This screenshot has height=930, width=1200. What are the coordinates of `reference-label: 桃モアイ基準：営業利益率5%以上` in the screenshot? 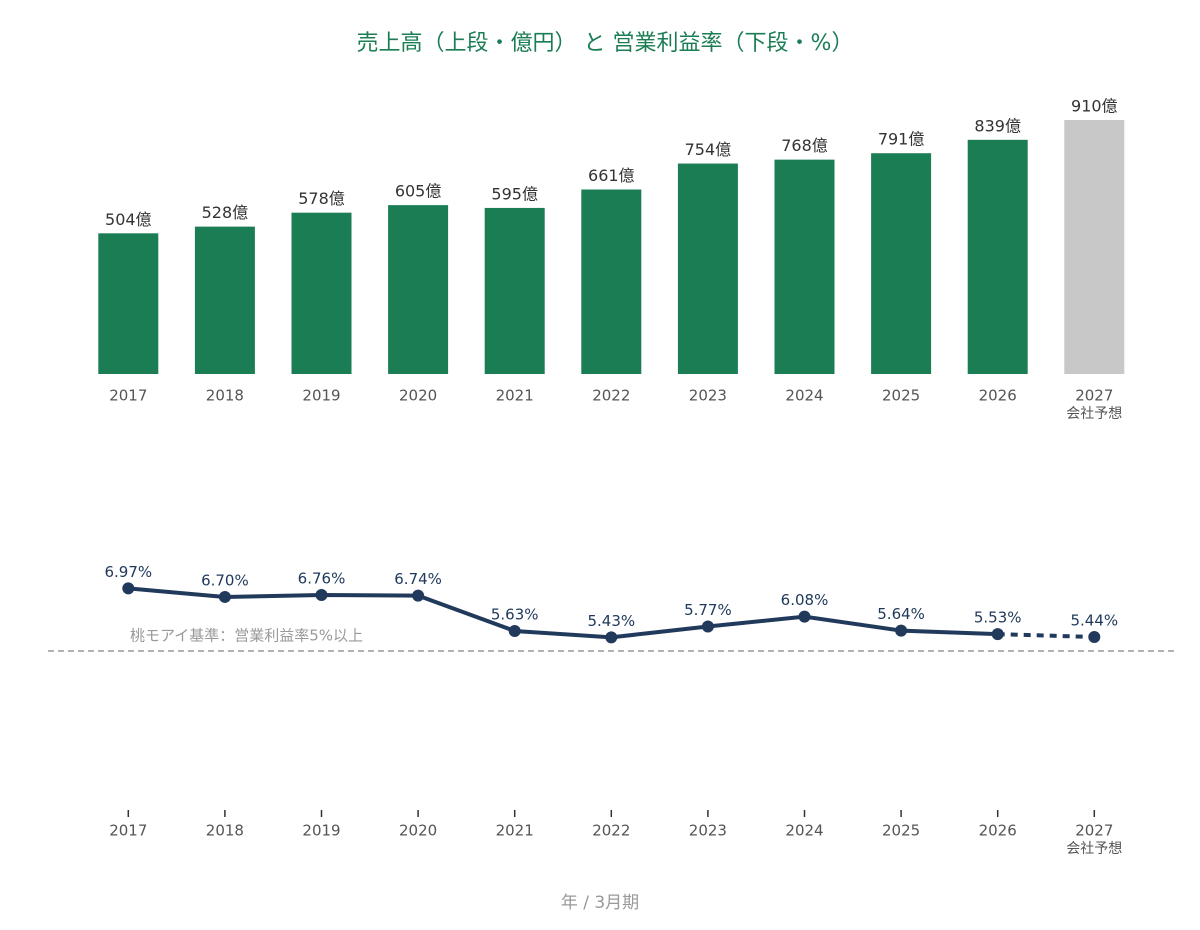 It's located at (246, 636).